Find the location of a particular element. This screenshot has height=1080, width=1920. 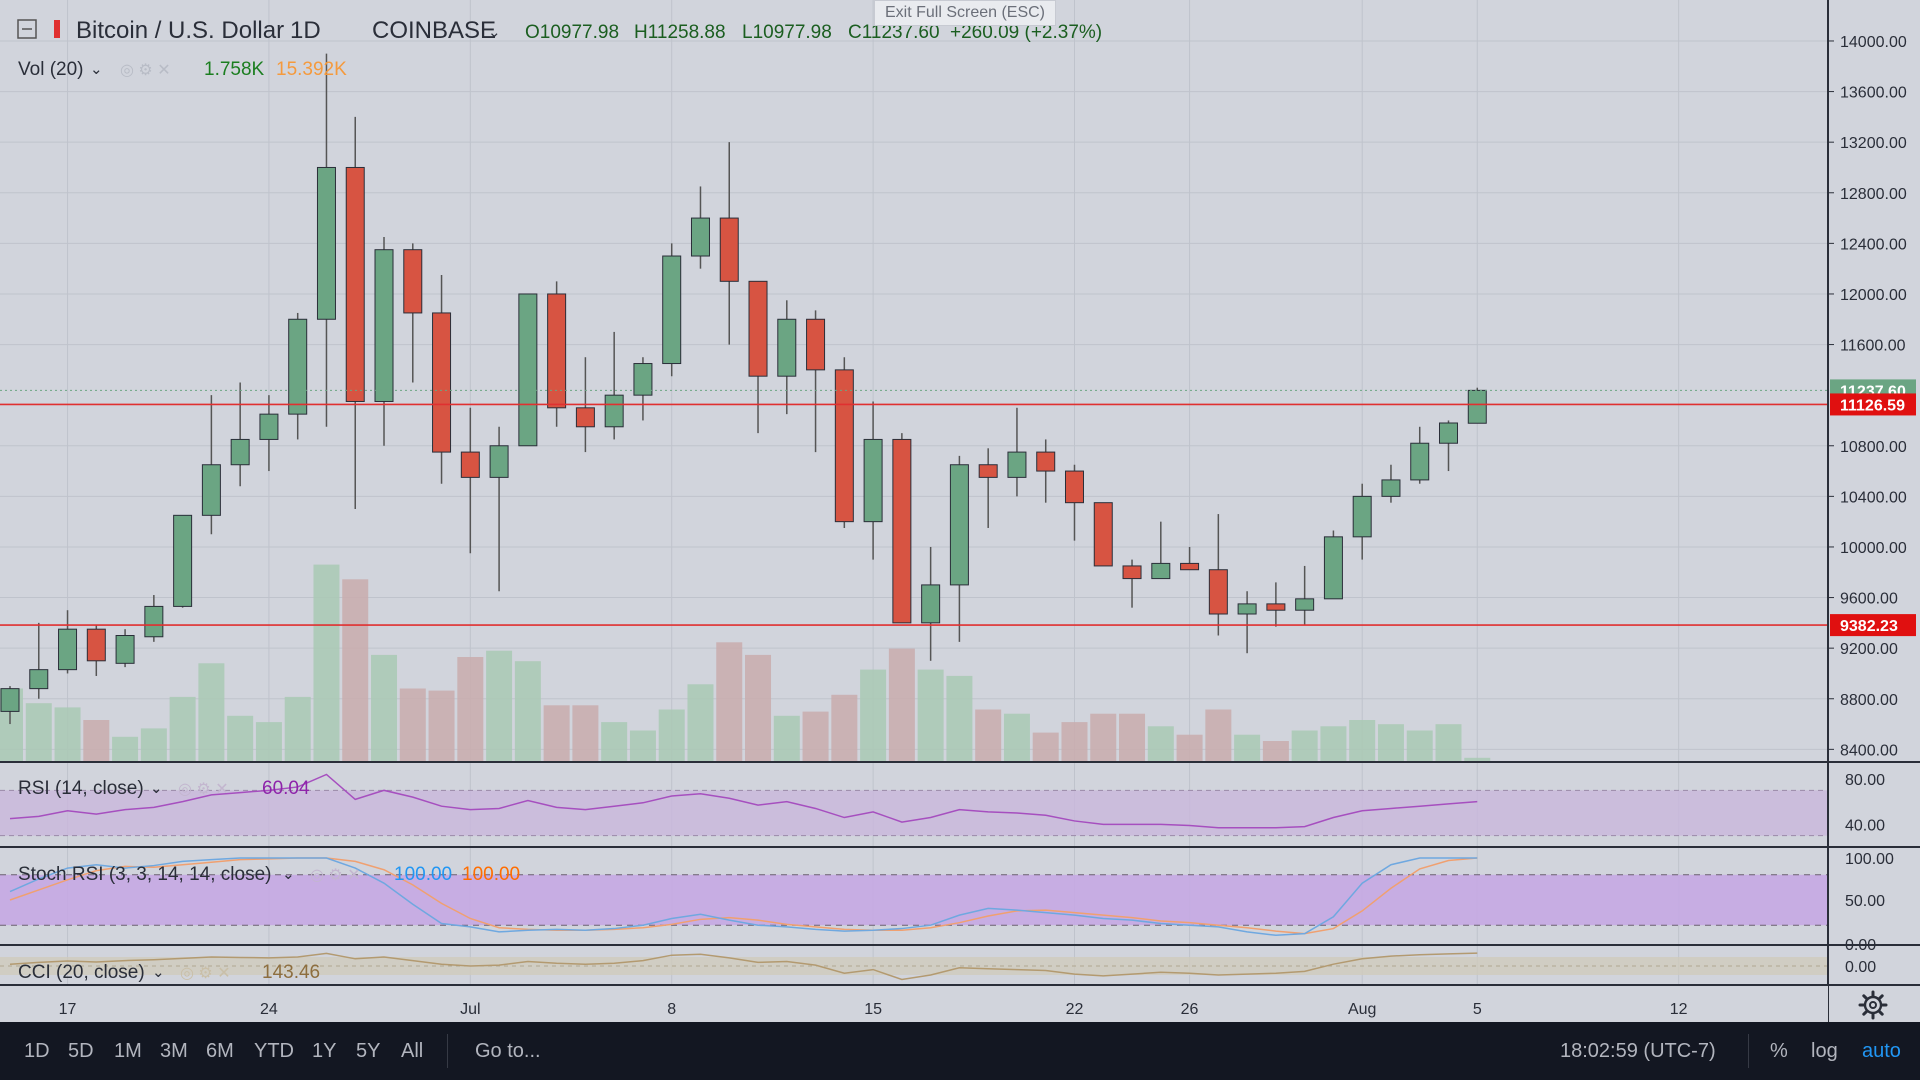

vol-label: Vol (20) is located at coordinates (50, 69).